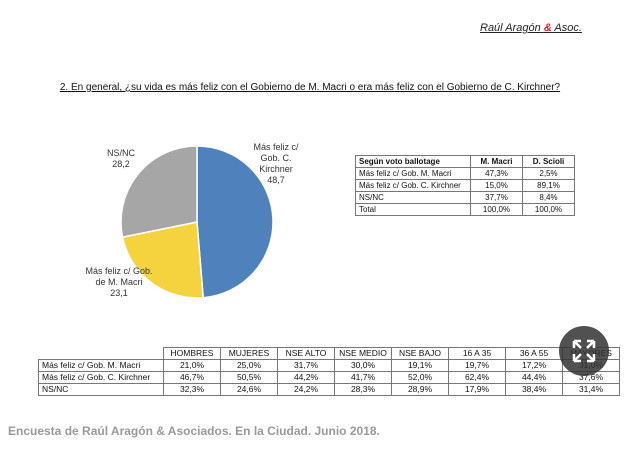 The width and height of the screenshot is (630, 460). What do you see at coordinates (306, 353) in the screenshot?
I see `header-cell: NSE ALTO` at bounding box center [306, 353].